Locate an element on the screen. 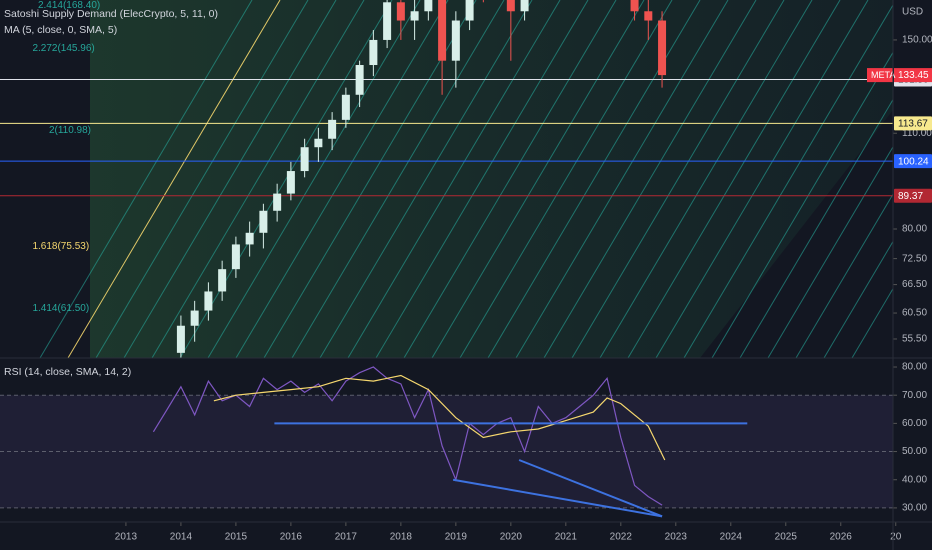 This screenshot has width=932, height=550. ma-legend: MA (5, close, 0, SMA, 5) is located at coordinates (60, 30).